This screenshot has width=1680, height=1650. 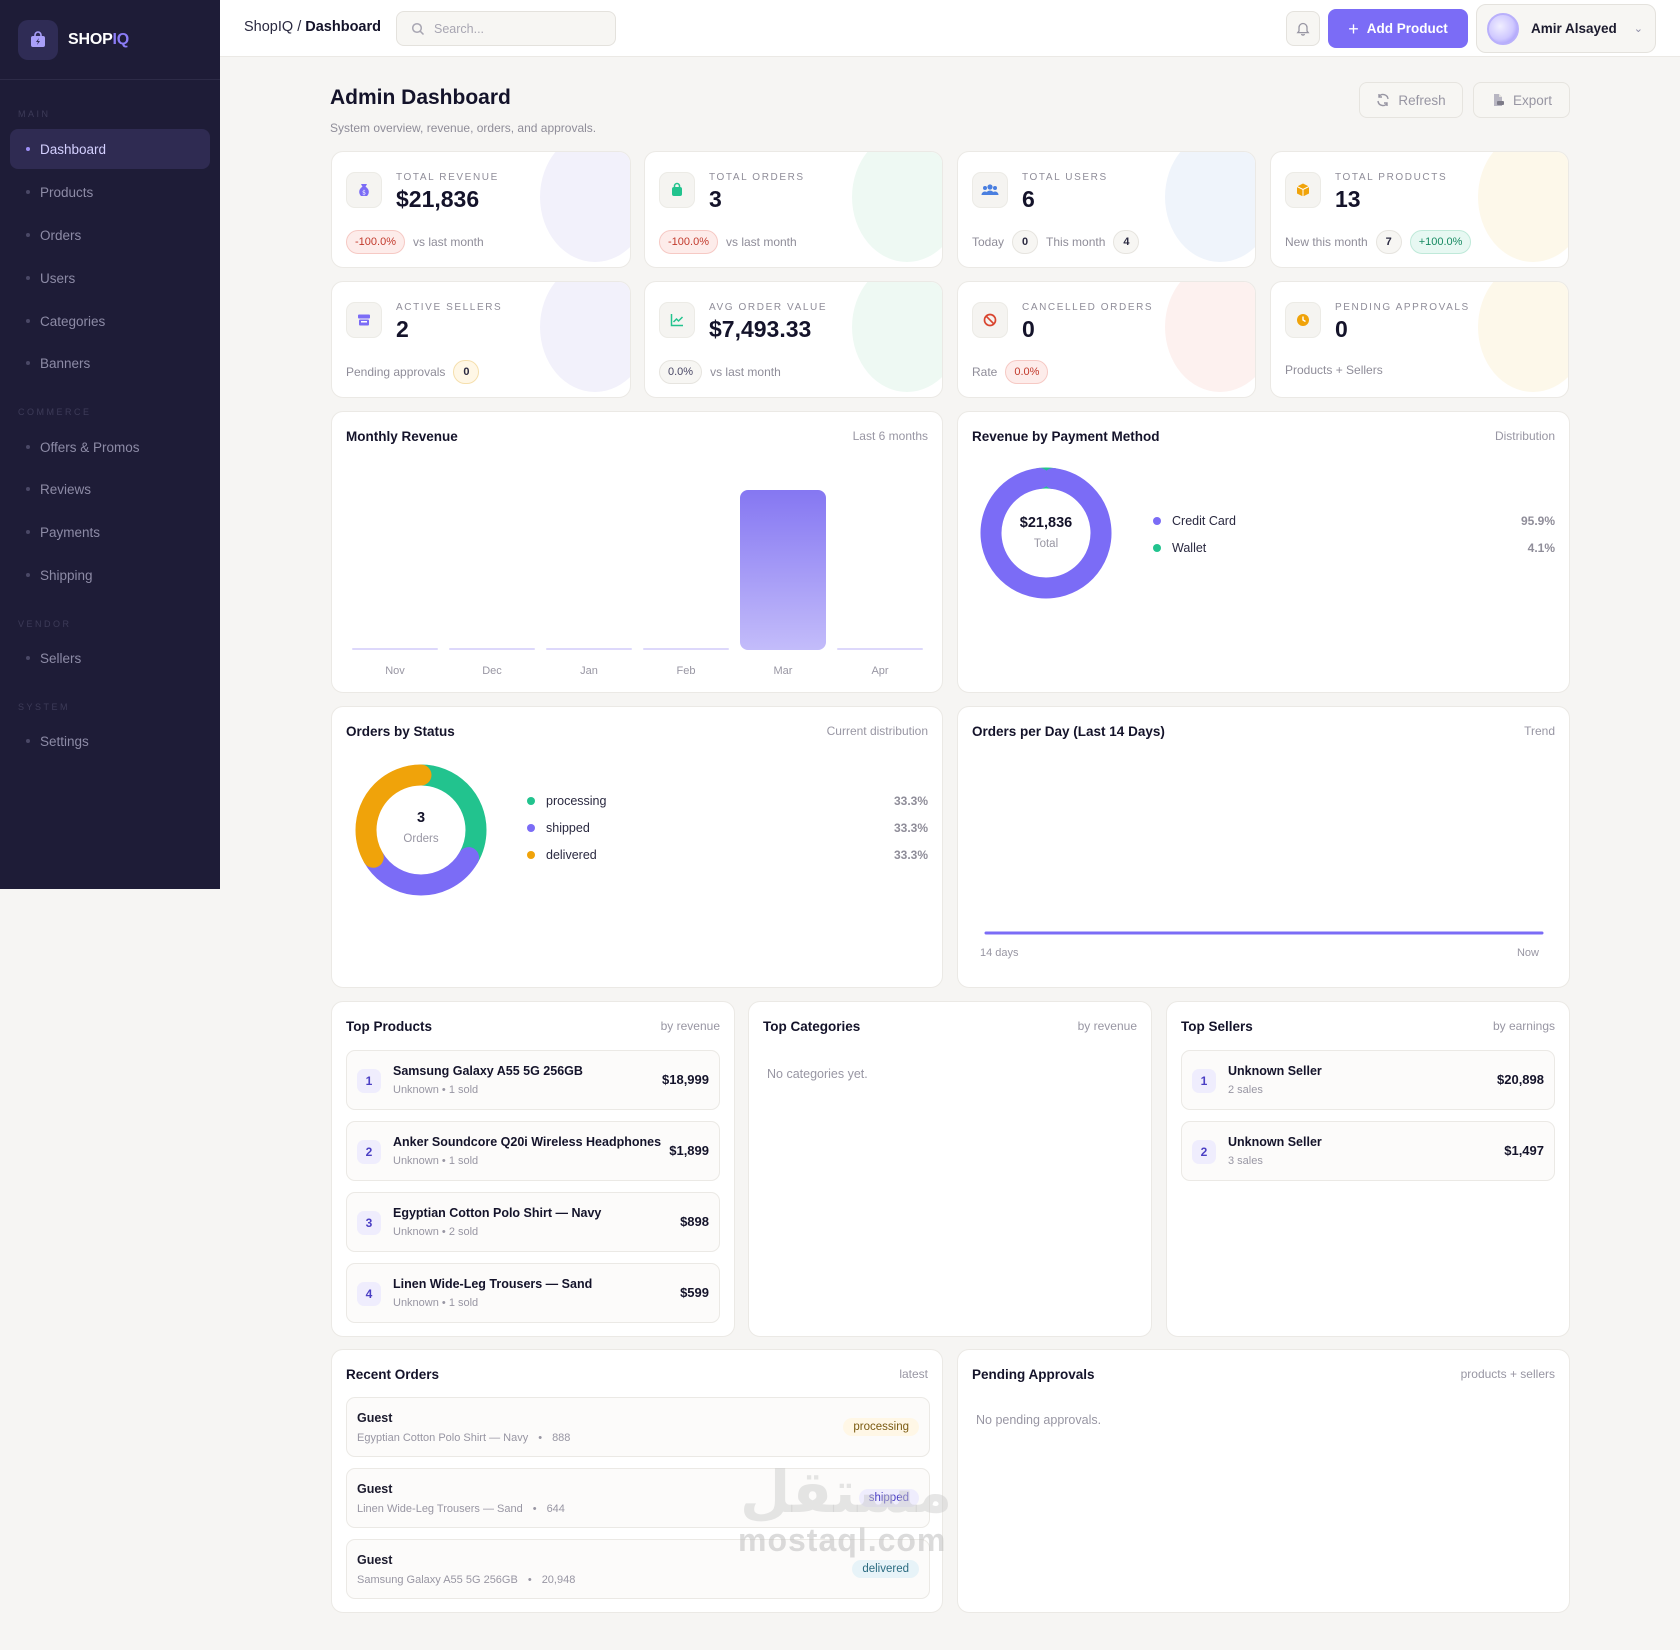 What do you see at coordinates (110, 532) in the screenshot?
I see `sidebar-item-payments: Payments` at bounding box center [110, 532].